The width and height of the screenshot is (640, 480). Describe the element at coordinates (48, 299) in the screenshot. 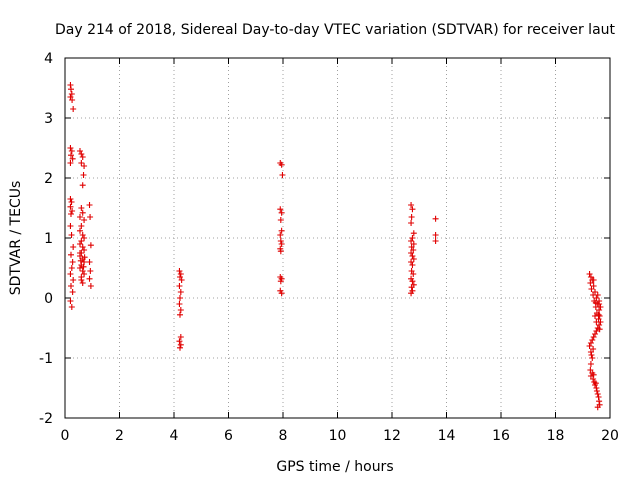

I see `y-tick-label: 0` at that location.